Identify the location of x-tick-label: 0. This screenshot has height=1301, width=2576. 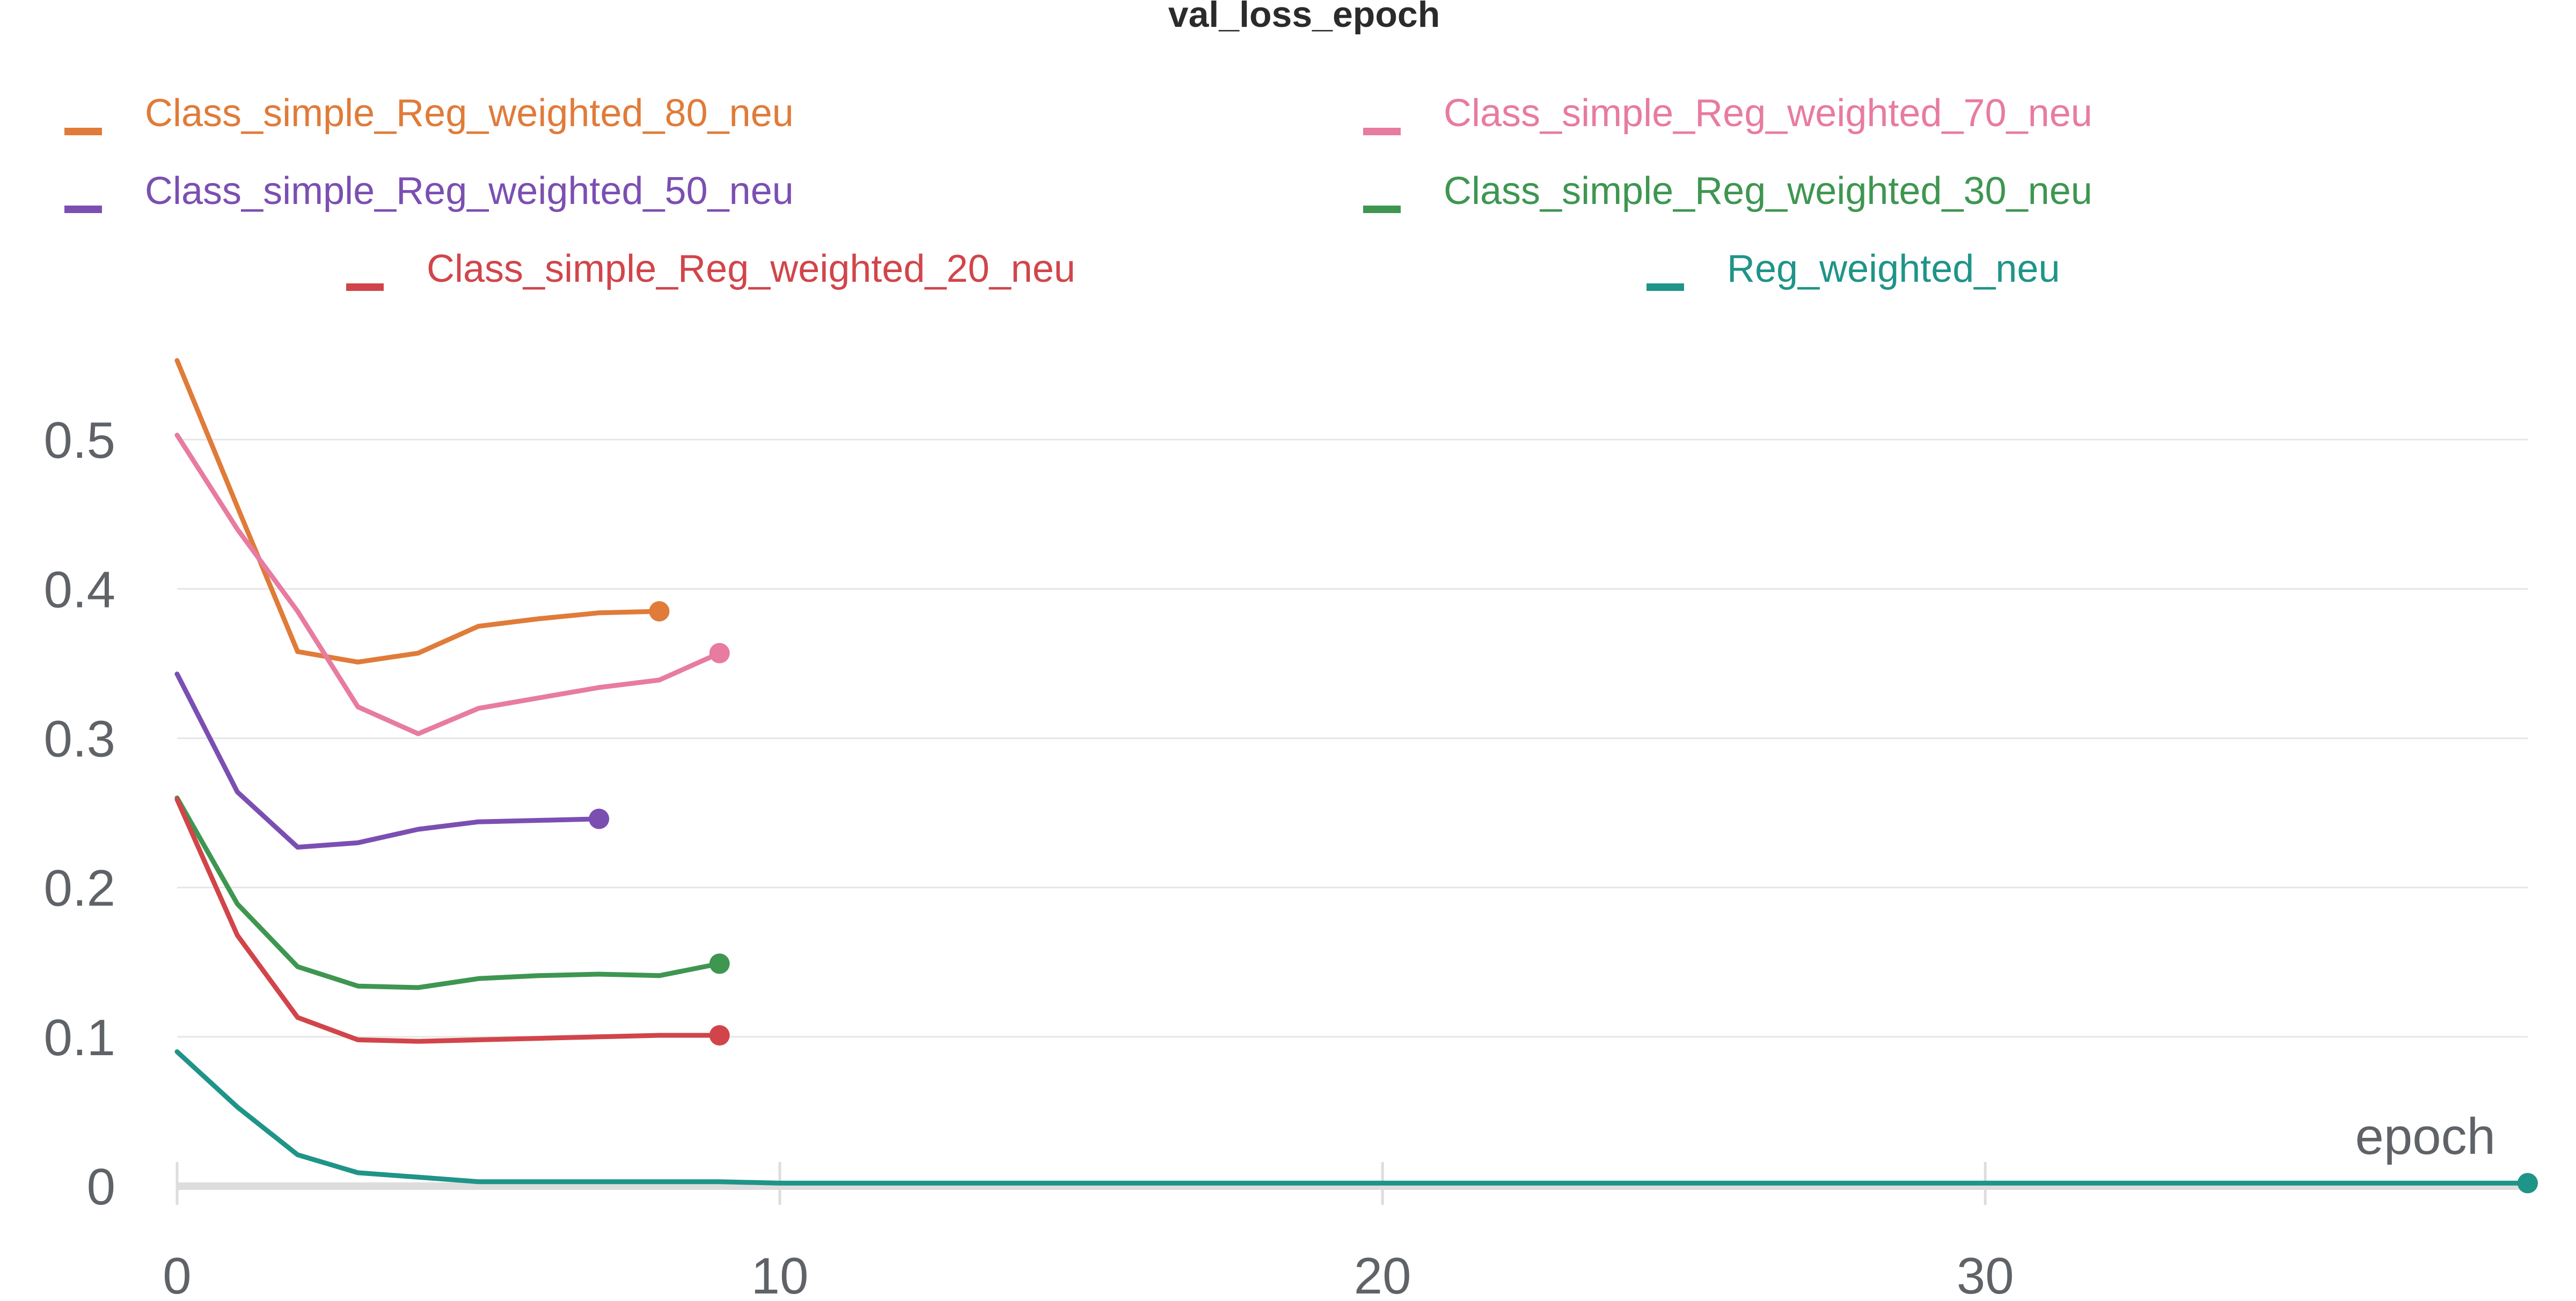
(177, 1274).